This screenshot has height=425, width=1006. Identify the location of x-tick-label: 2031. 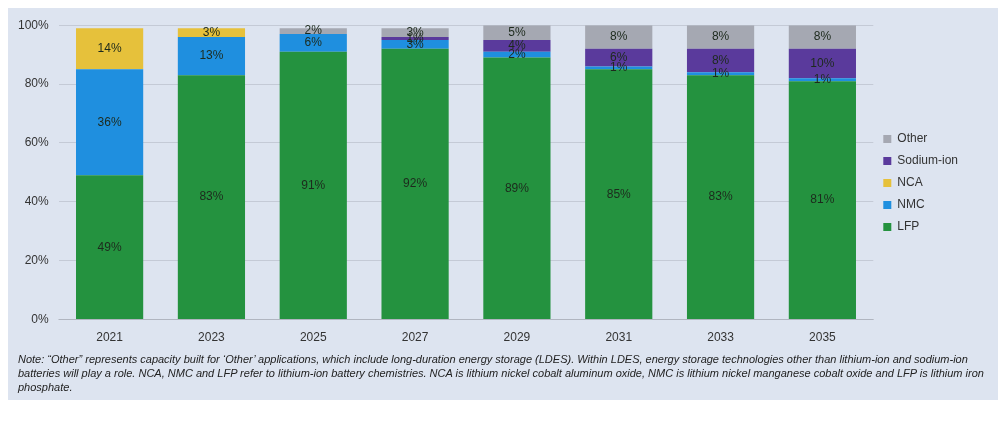
(619, 337).